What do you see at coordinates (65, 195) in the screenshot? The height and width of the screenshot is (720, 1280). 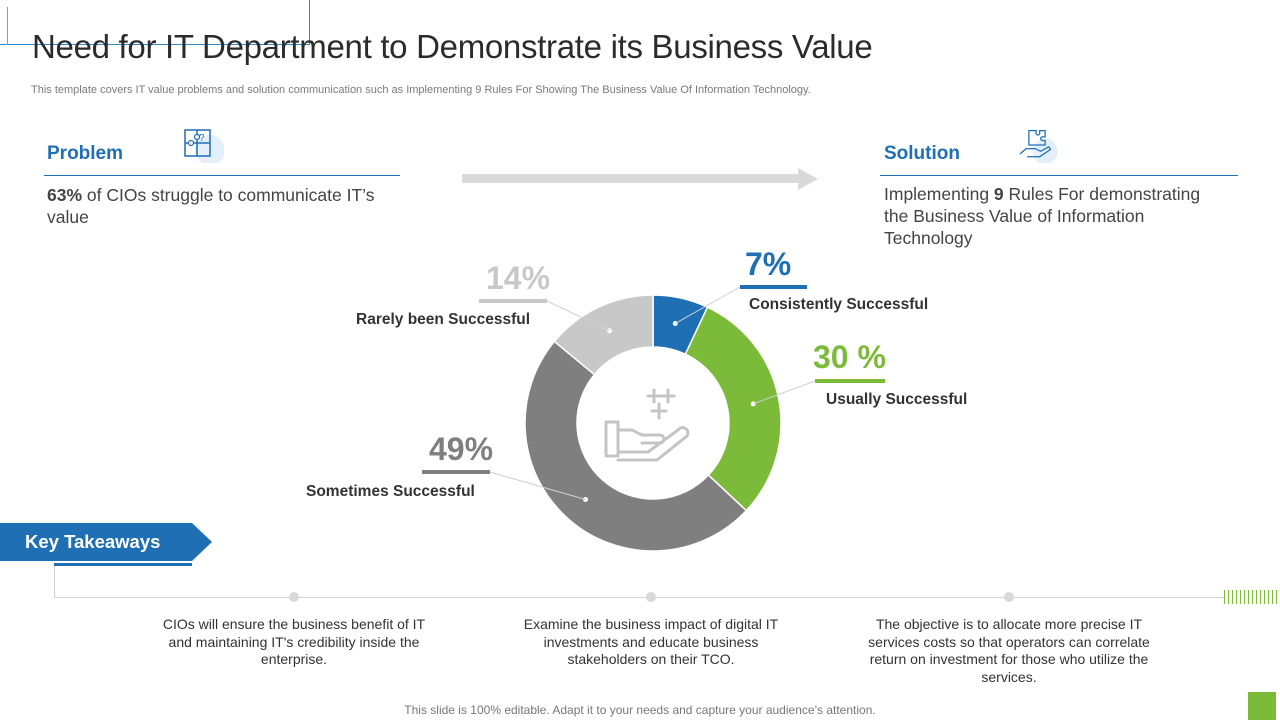 I see `problem-stat: 63%` at bounding box center [65, 195].